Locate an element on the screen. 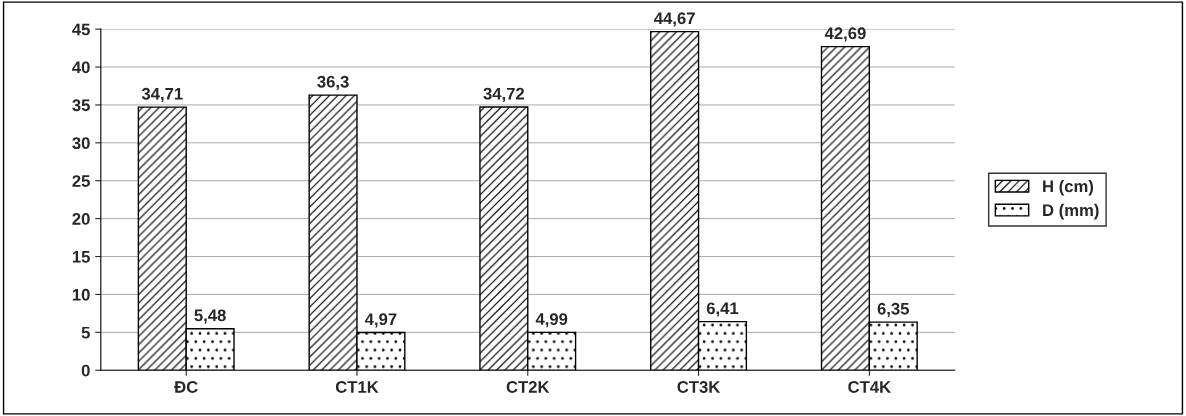 This screenshot has height=416, width=1186. y-tick-label: 15 is located at coordinates (81, 257).